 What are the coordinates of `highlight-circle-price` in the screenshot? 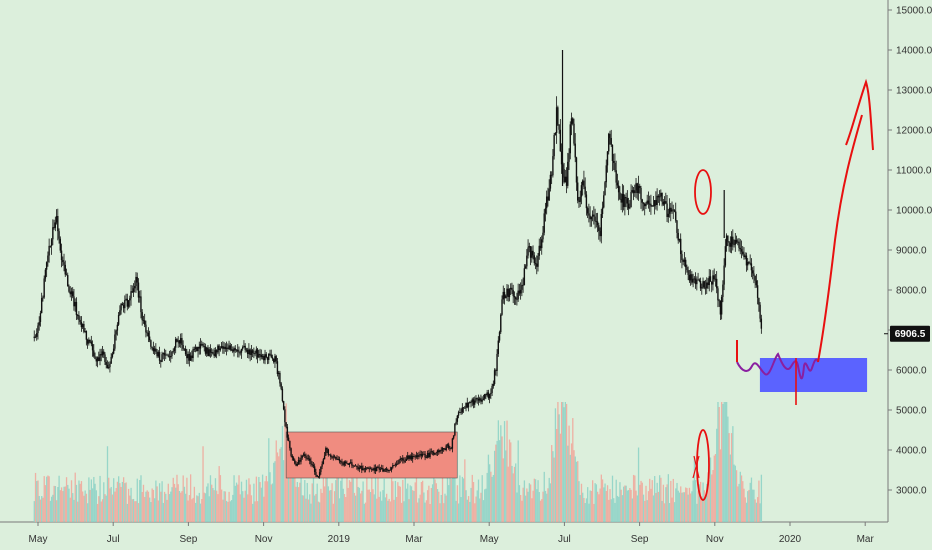 It's located at (703, 192).